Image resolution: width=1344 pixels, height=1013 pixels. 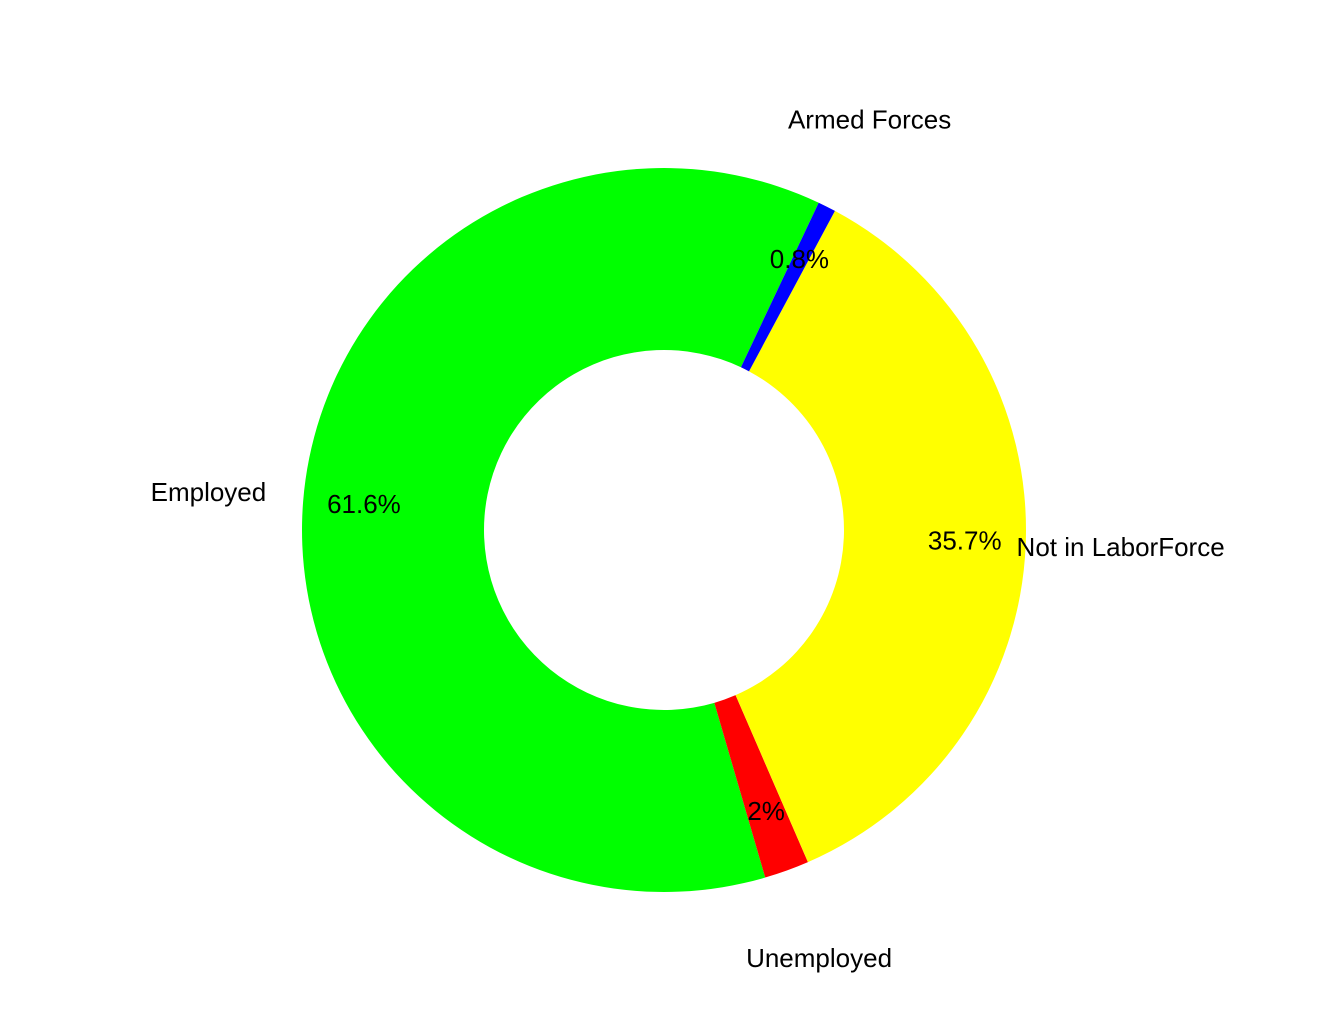 I want to click on slice-not-in-laborforce, so click(x=881, y=536).